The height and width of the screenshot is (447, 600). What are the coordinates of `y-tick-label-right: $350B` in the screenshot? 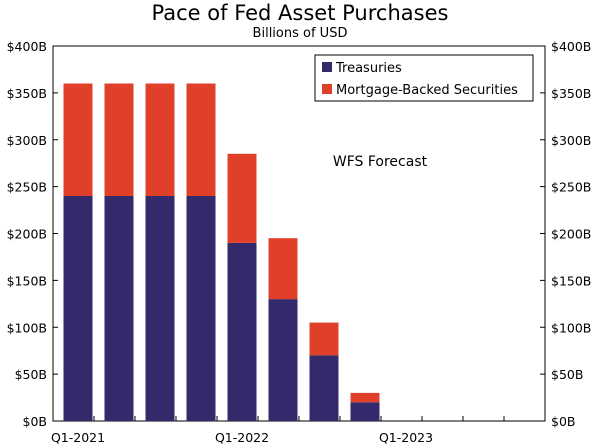 It's located at (571, 93).